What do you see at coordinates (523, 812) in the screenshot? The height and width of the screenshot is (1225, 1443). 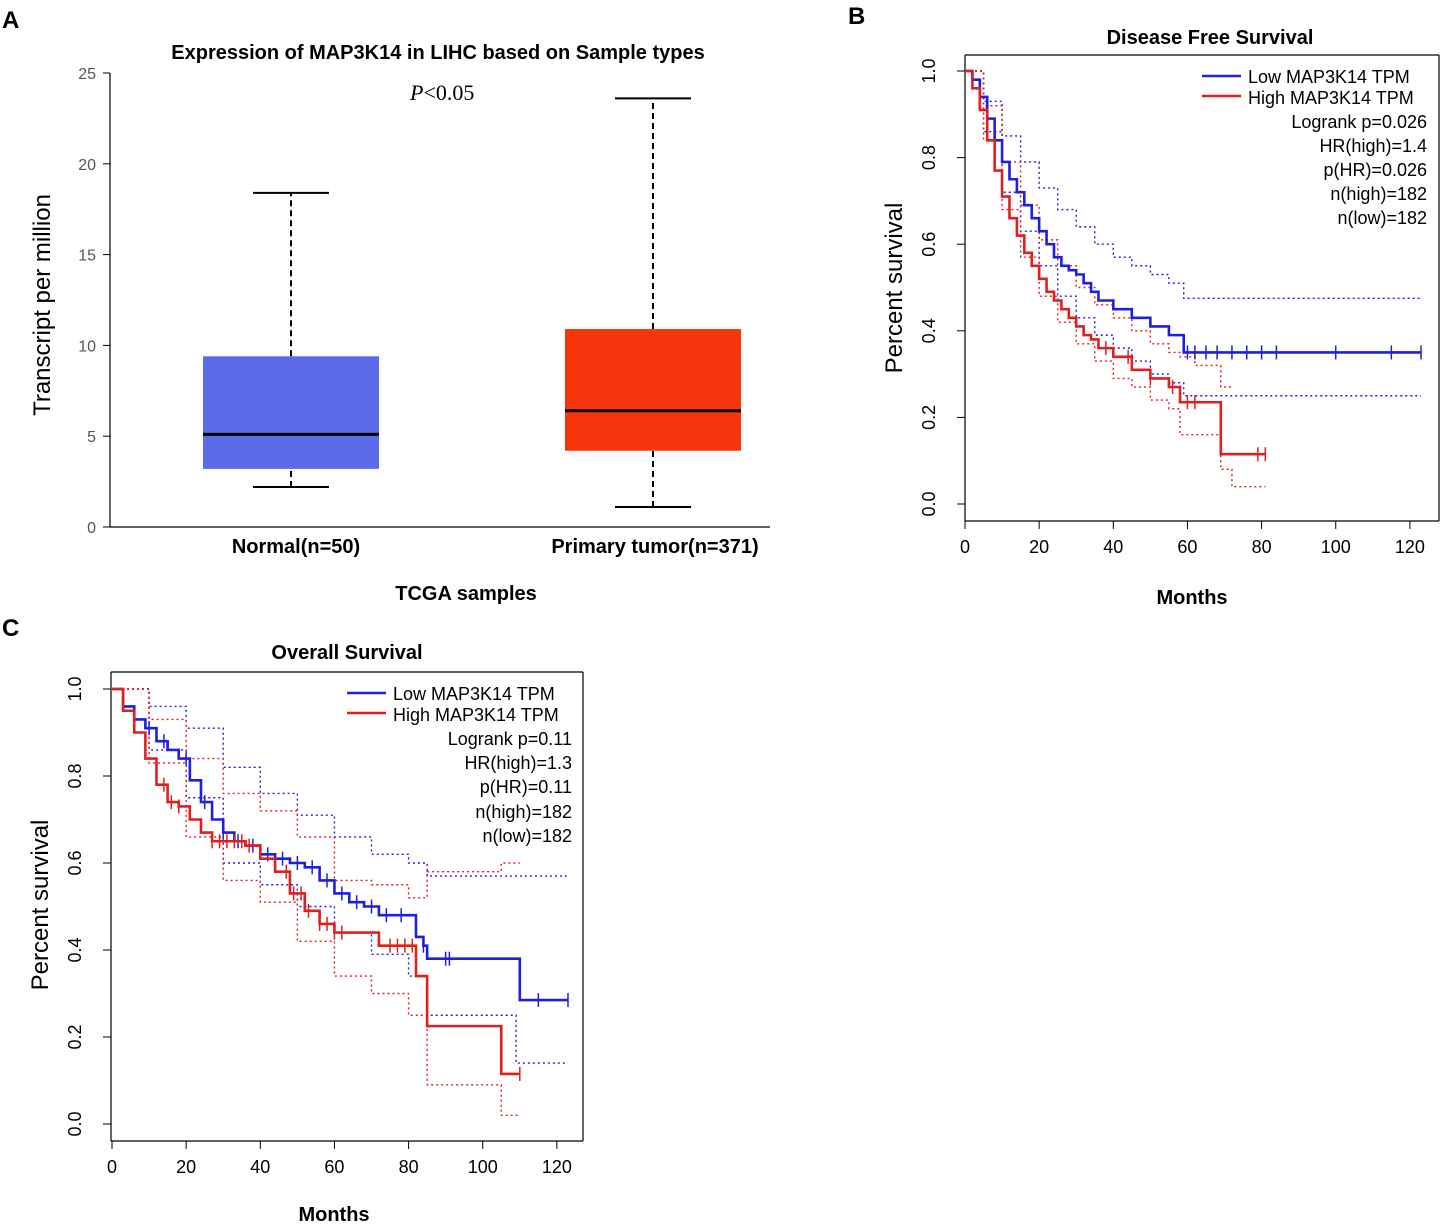 I see `os-stat-n-high: n(high)=182` at bounding box center [523, 812].